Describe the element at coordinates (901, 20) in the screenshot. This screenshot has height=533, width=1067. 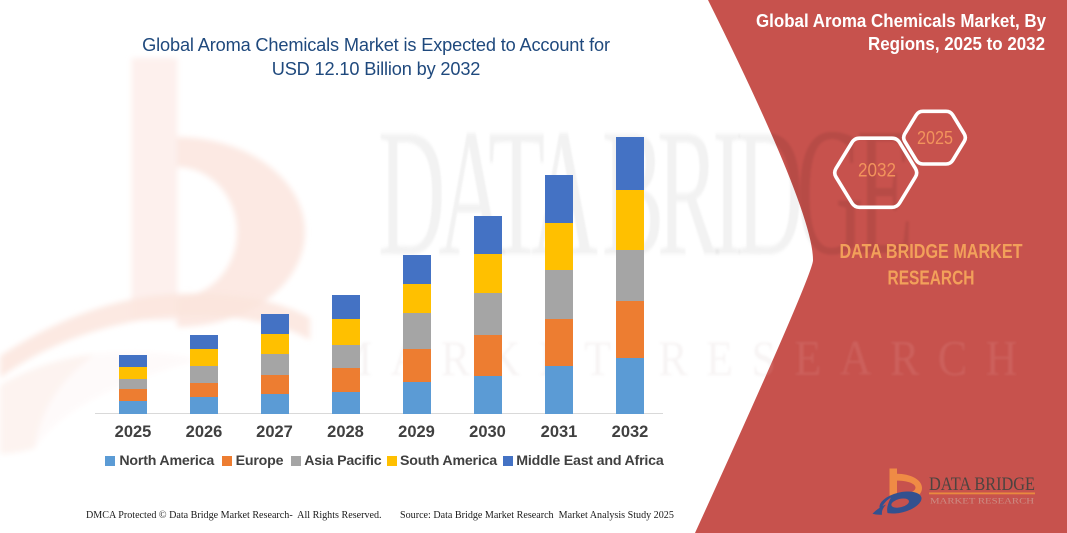
I see `svg-text:Global Aroma Chemicals Market,: Global Aroma Chemicals Market, By` at that location.